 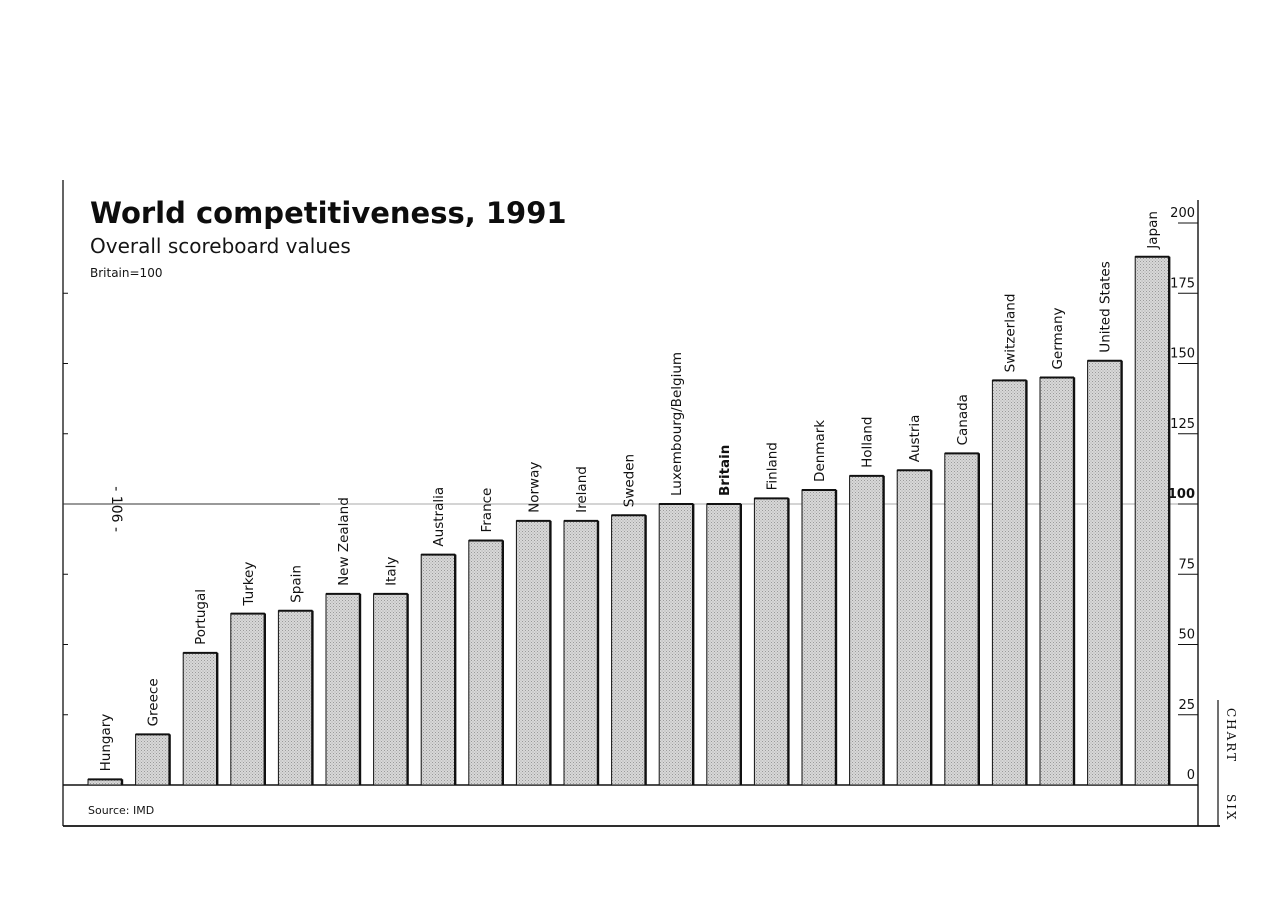 What do you see at coordinates (963, 419) in the screenshot?
I see `category-label: Canada` at bounding box center [963, 419].